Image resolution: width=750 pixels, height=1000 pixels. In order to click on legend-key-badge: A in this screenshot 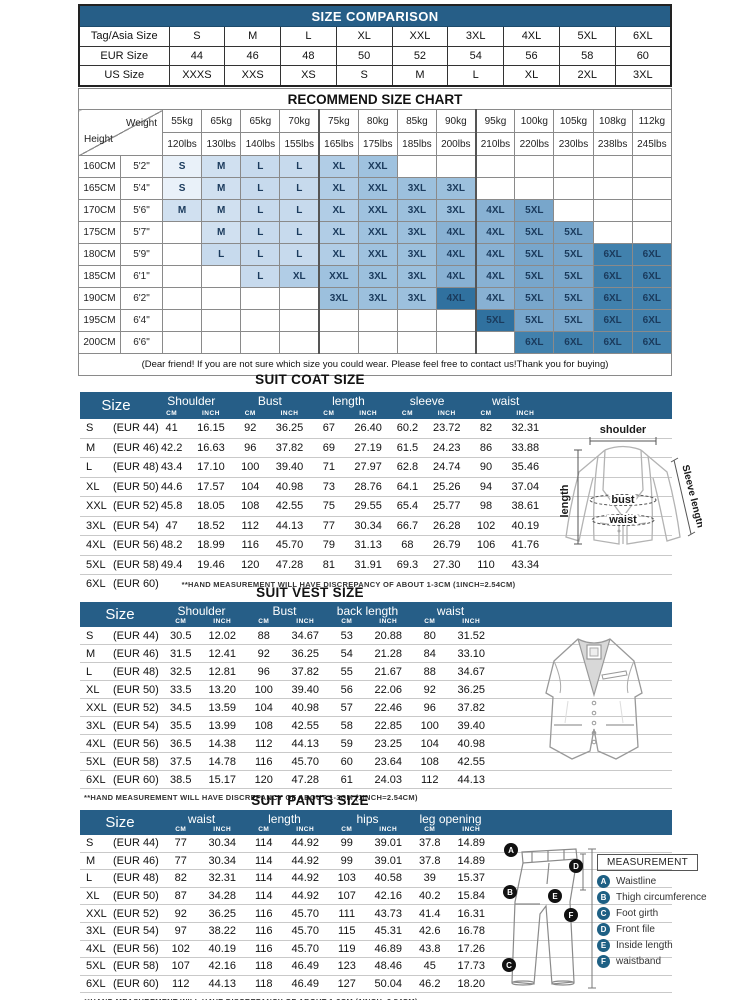, I will do `click(603, 881)`.